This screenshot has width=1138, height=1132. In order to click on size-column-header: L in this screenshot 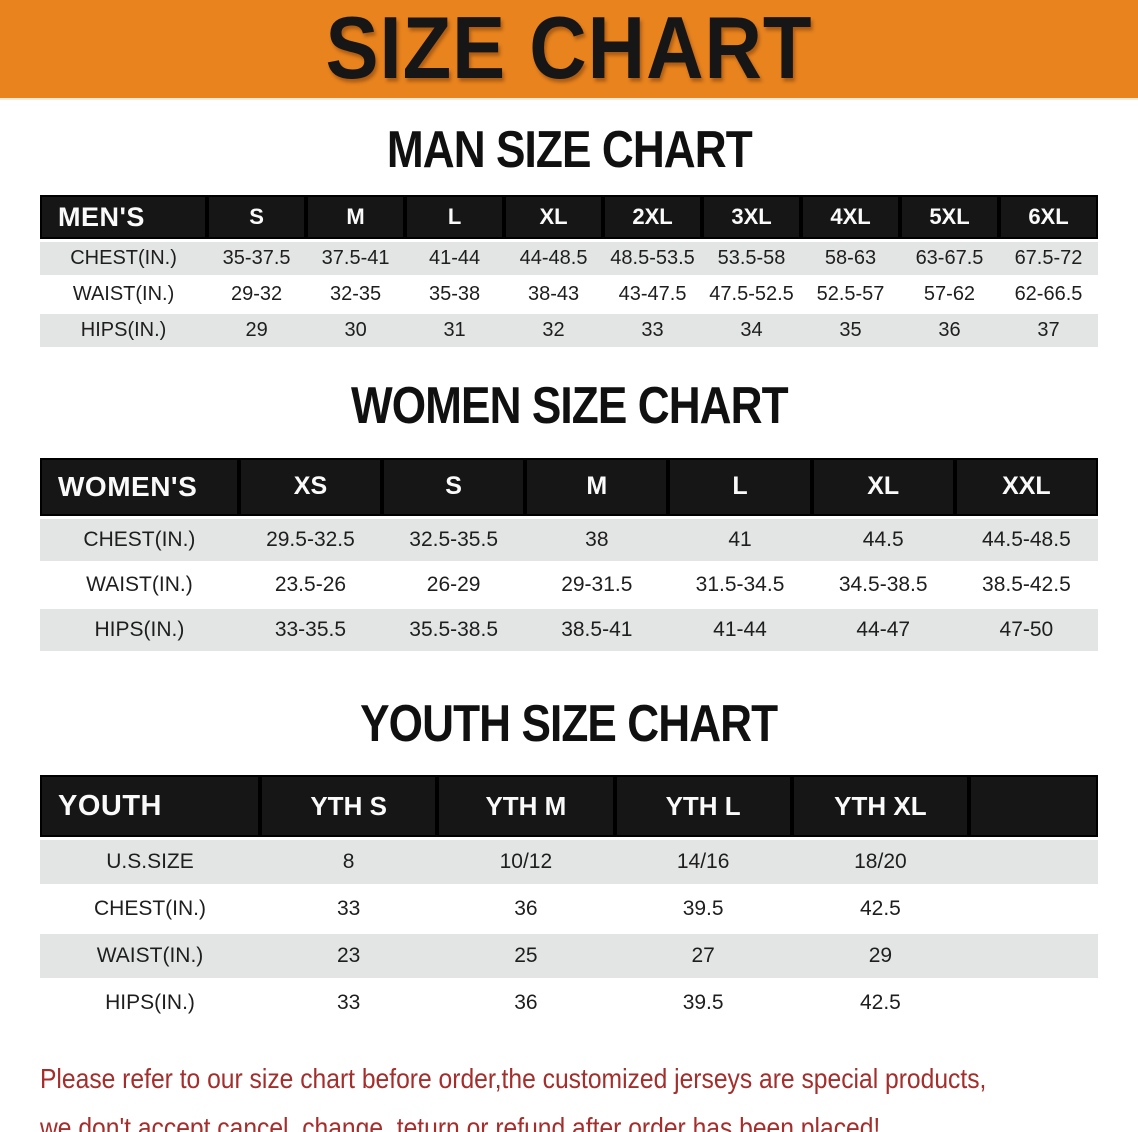, I will do `click(740, 486)`.